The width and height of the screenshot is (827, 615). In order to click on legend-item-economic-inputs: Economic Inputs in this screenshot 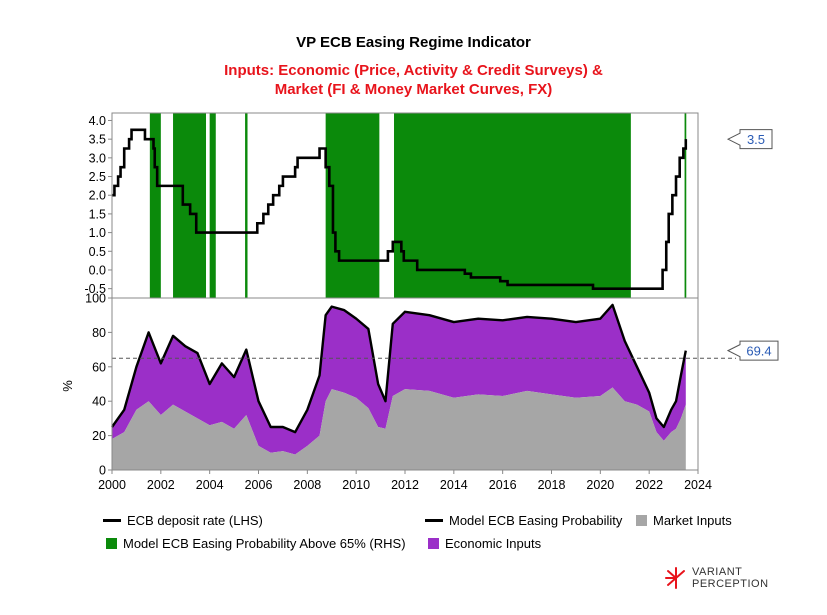, I will do `click(484, 543)`.